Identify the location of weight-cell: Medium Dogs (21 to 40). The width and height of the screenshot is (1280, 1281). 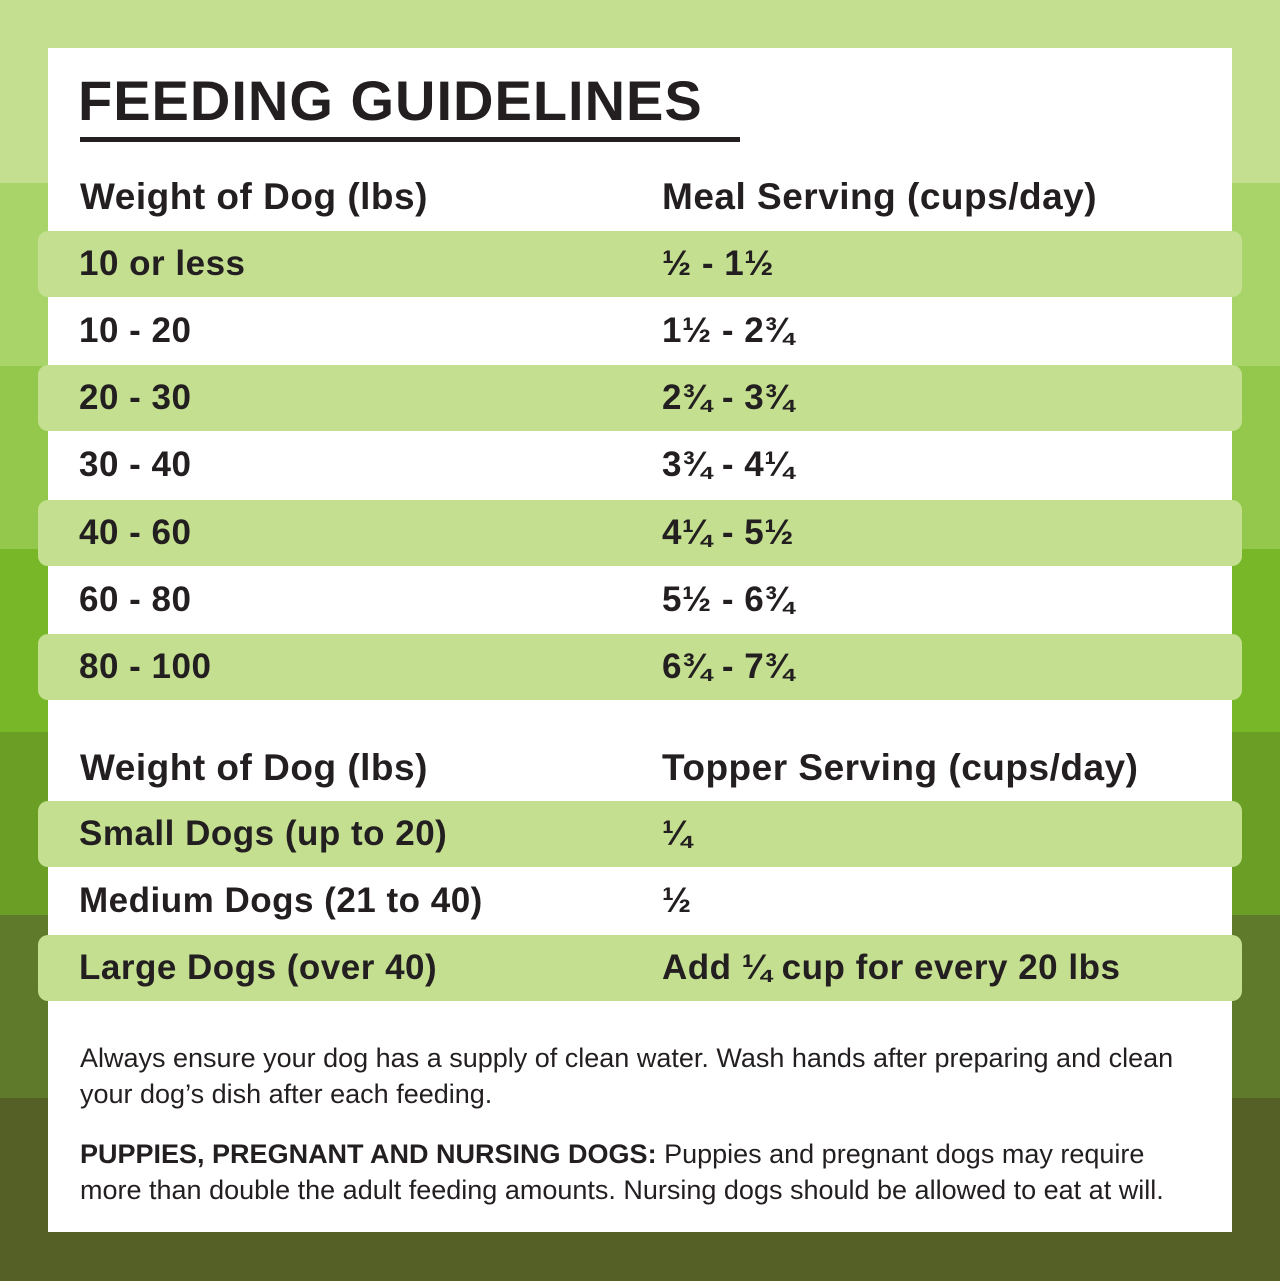
(281, 900).